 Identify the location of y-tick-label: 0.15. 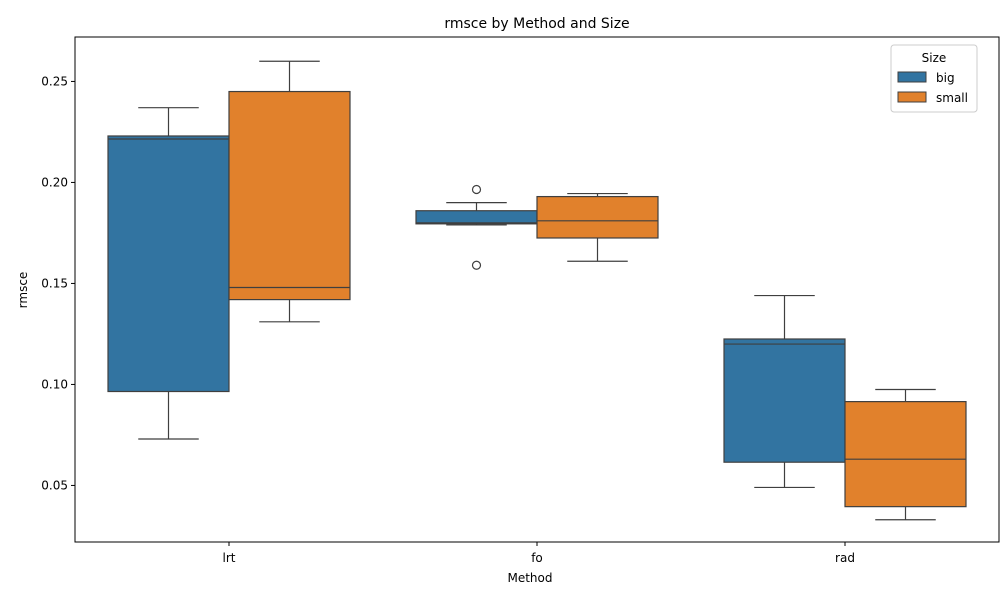
(54, 283).